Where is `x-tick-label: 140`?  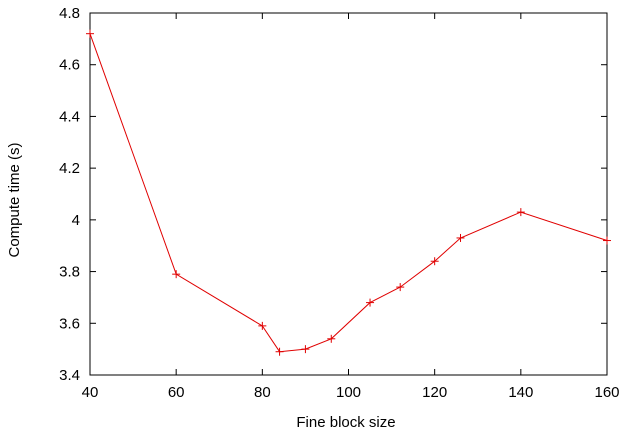
x-tick-label: 140 is located at coordinates (520, 392).